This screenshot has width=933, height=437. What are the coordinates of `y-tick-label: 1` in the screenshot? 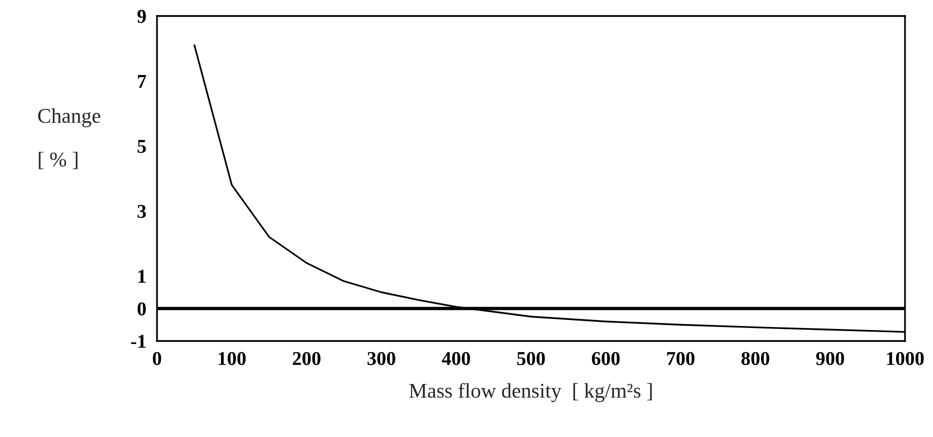 It's located at (142, 276).